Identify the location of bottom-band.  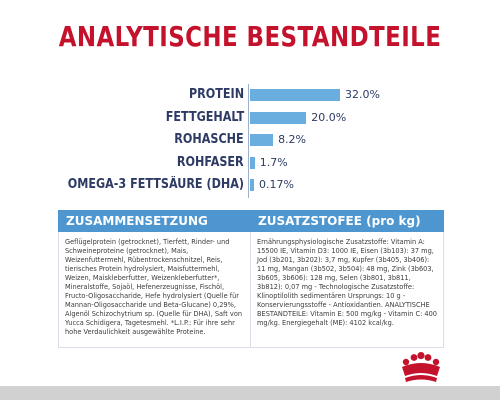
(250, 393).